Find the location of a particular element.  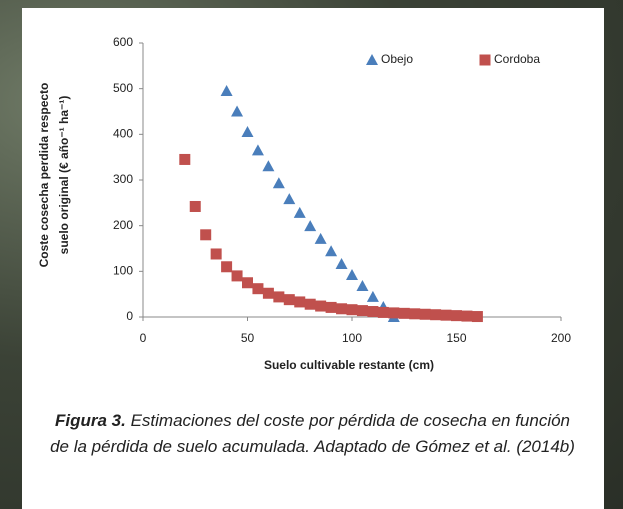

x-tick-label: 200 is located at coordinates (561, 338).